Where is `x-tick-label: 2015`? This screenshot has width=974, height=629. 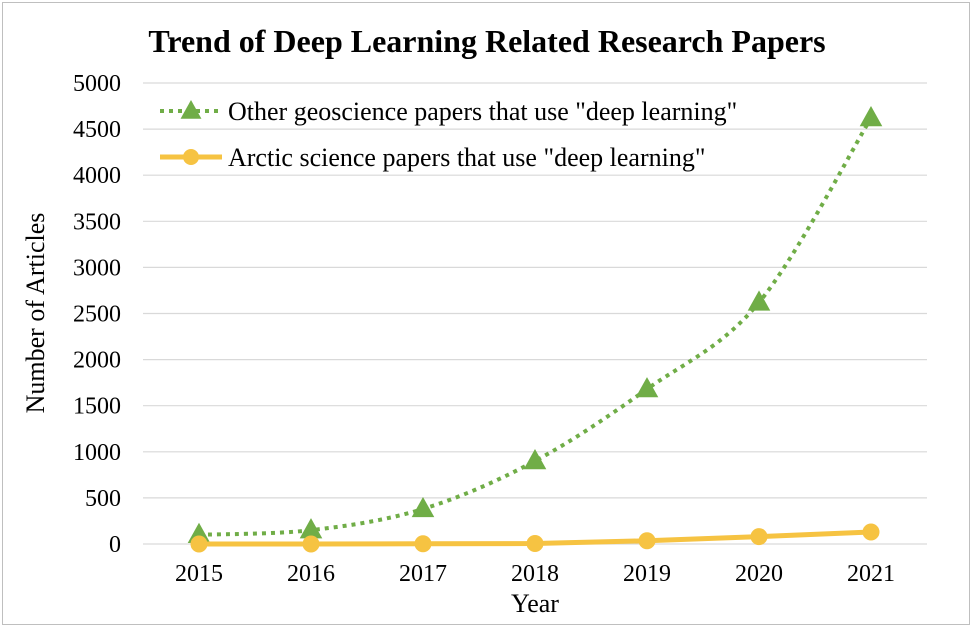
x-tick-label: 2015 is located at coordinates (199, 574).